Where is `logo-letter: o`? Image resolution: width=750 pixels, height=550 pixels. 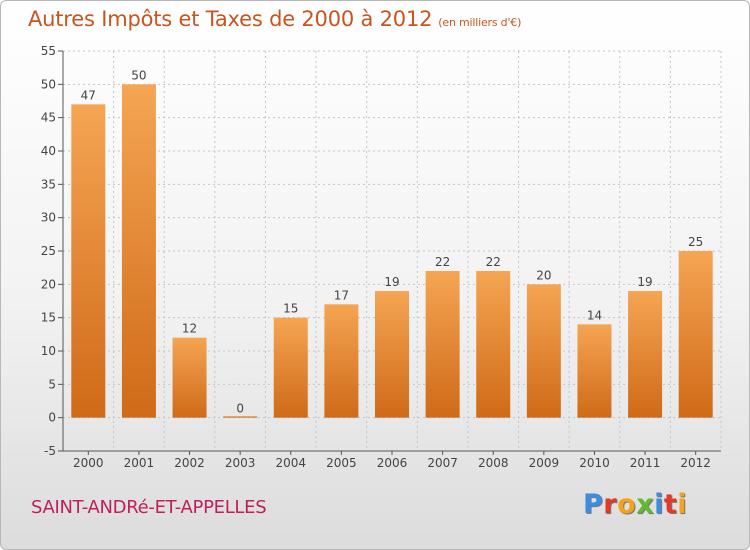 logo-letter: o is located at coordinates (627, 504).